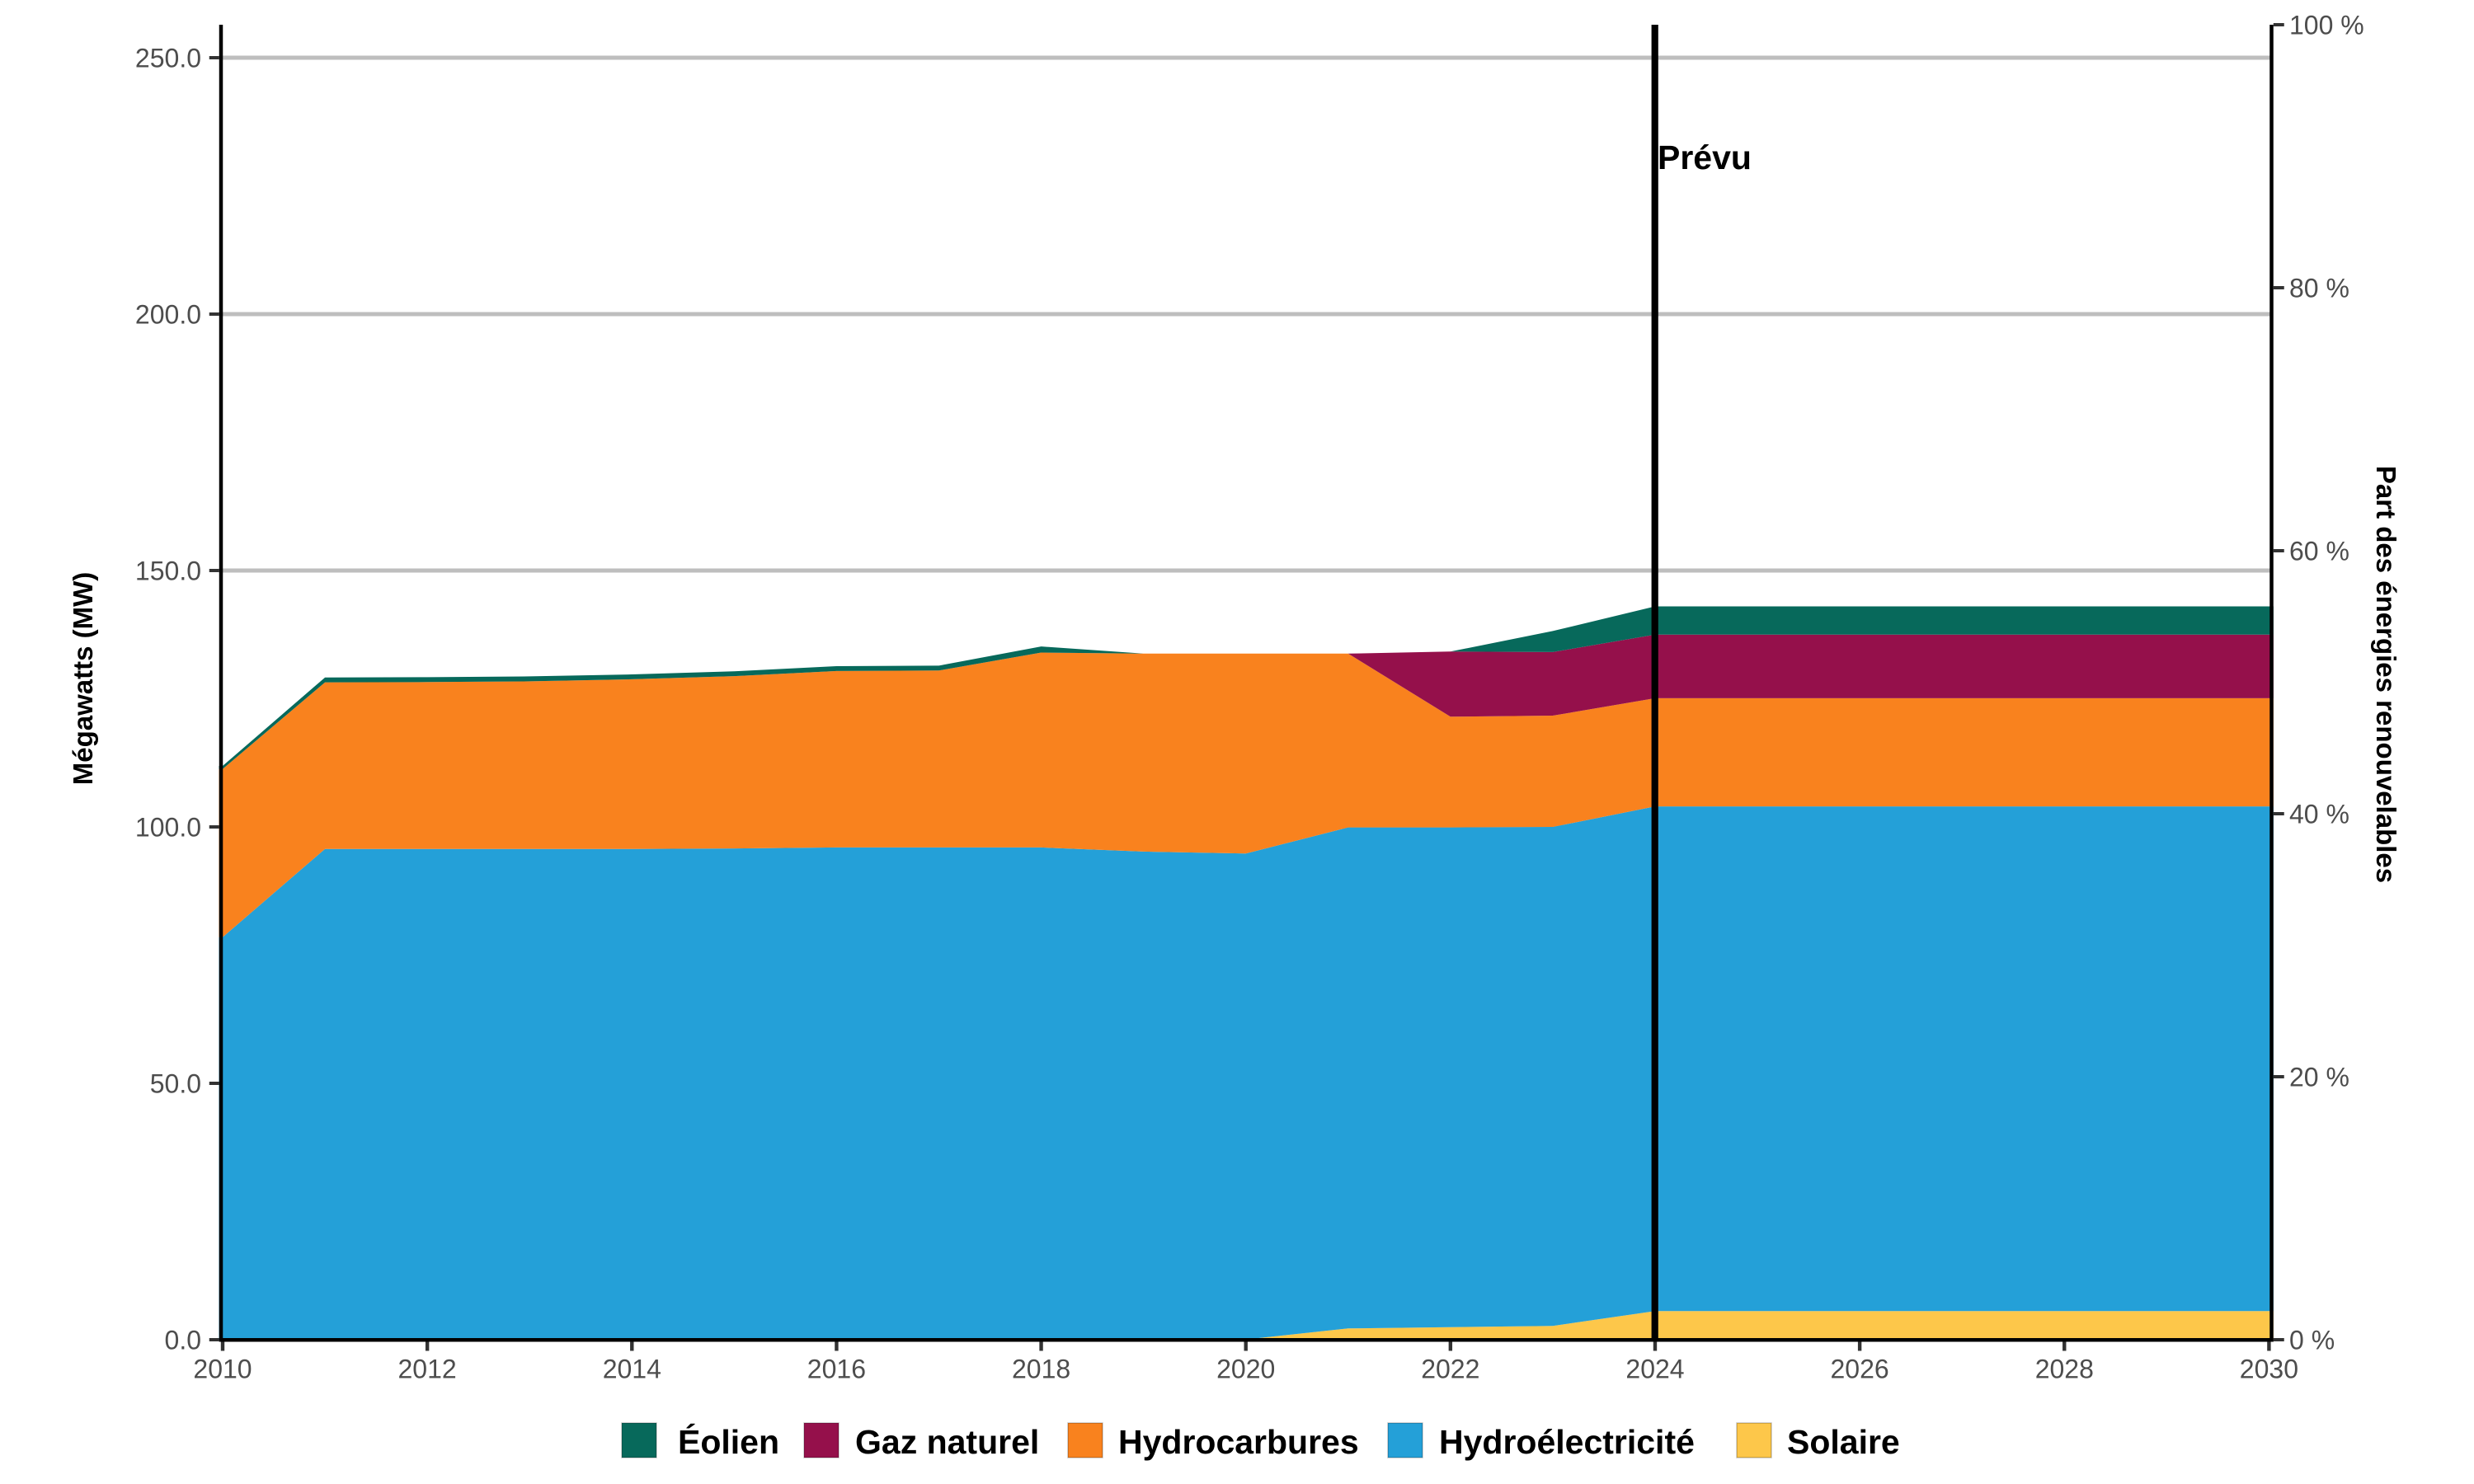  Describe the element at coordinates (2319, 1077) in the screenshot. I see `svg-text: 20 %` at that location.